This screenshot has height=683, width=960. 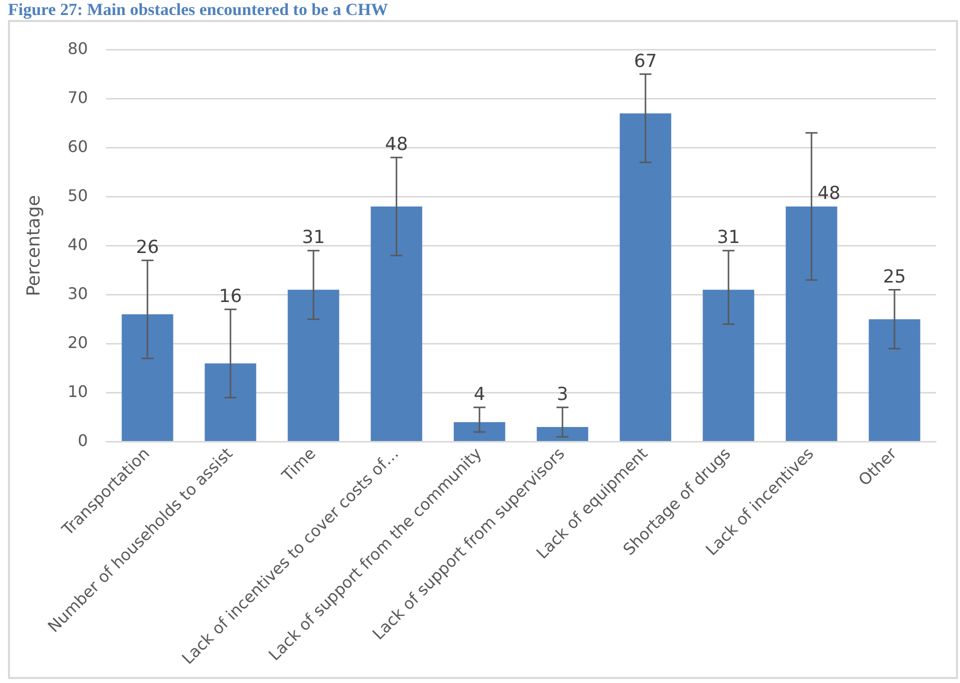 I want to click on data-label: 16, so click(x=230, y=297).